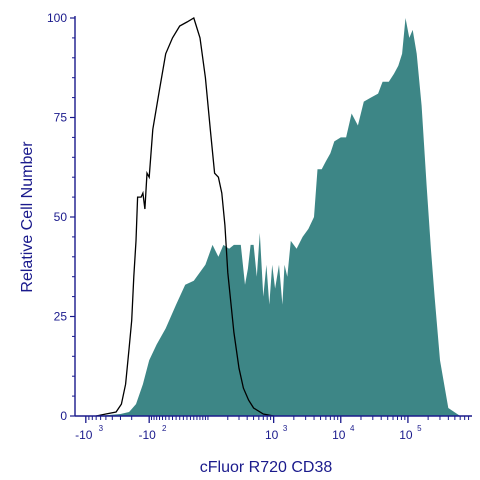 This screenshot has height=480, width=480. What do you see at coordinates (63, 416) in the screenshot?
I see `y-tick-label: 0` at bounding box center [63, 416].